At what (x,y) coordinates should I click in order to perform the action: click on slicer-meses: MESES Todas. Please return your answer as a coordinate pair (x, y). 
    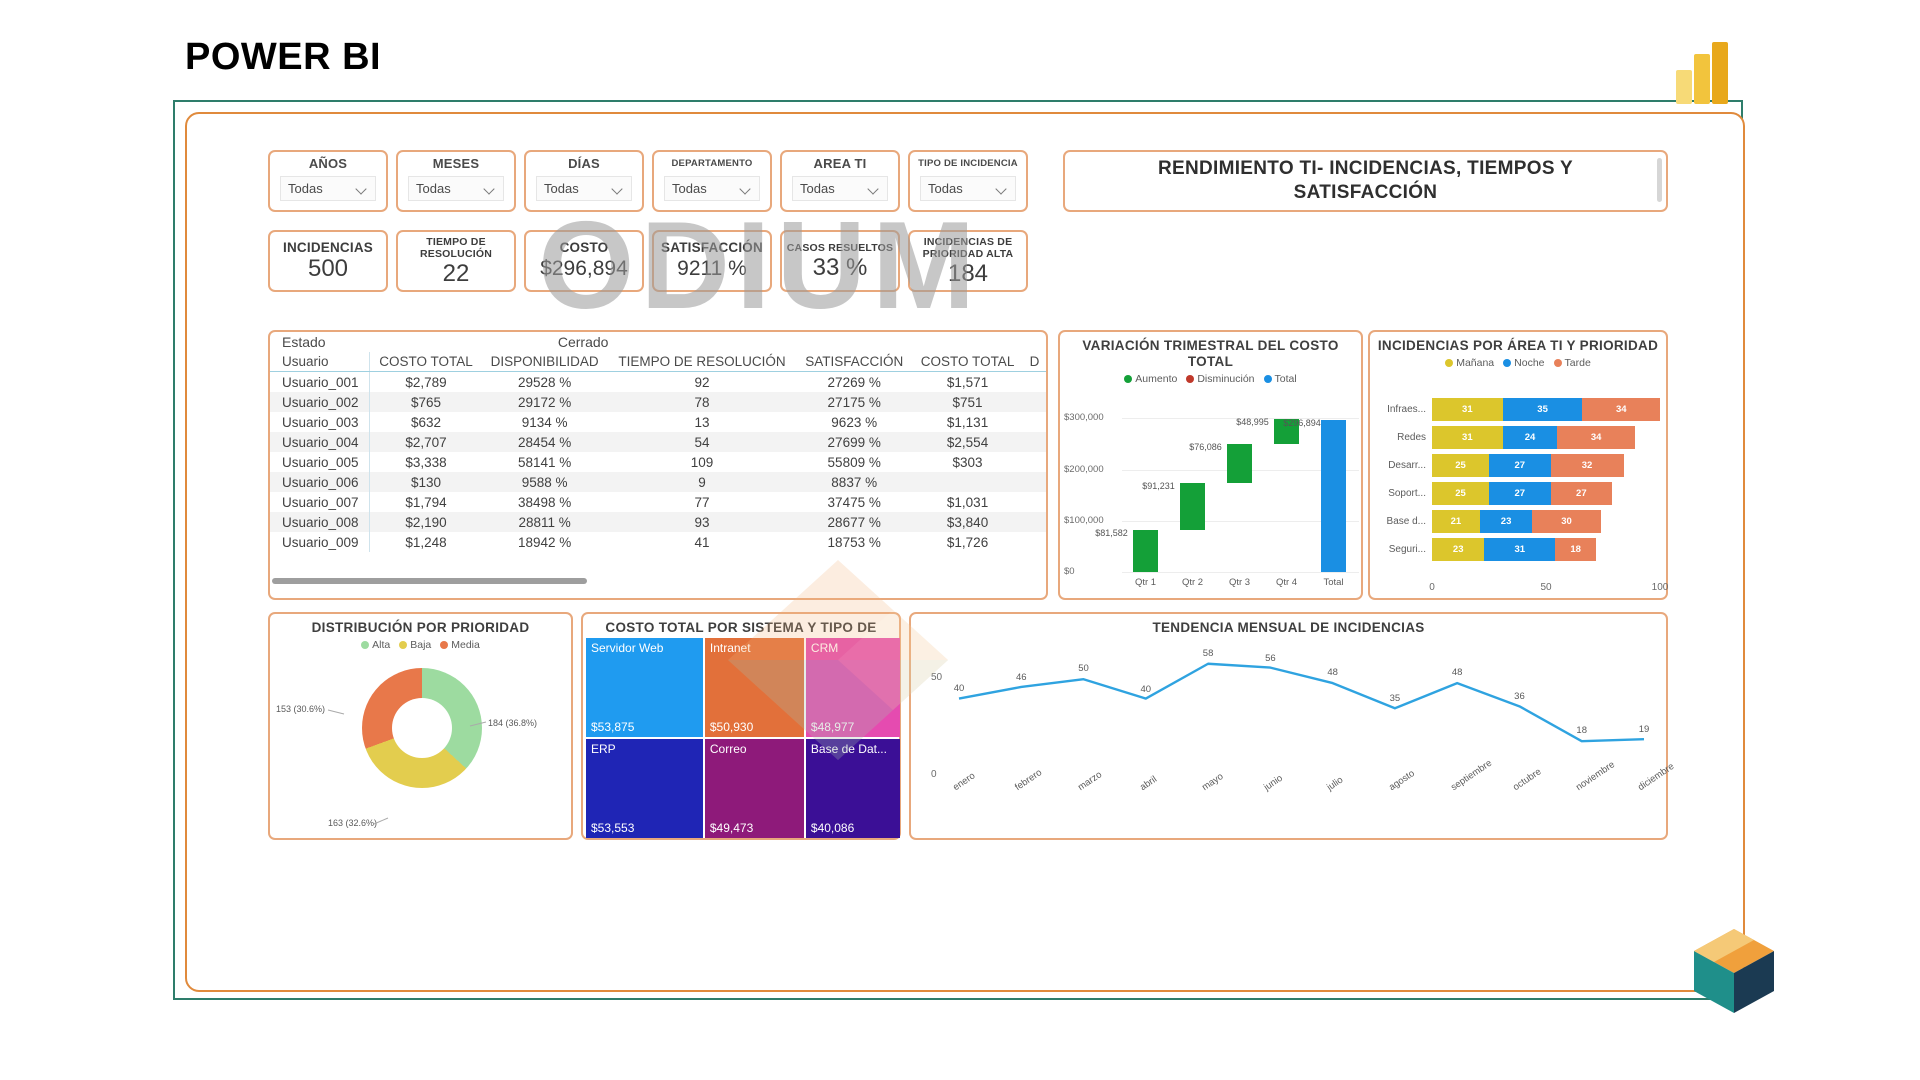
    Looking at the image, I should click on (456, 181).